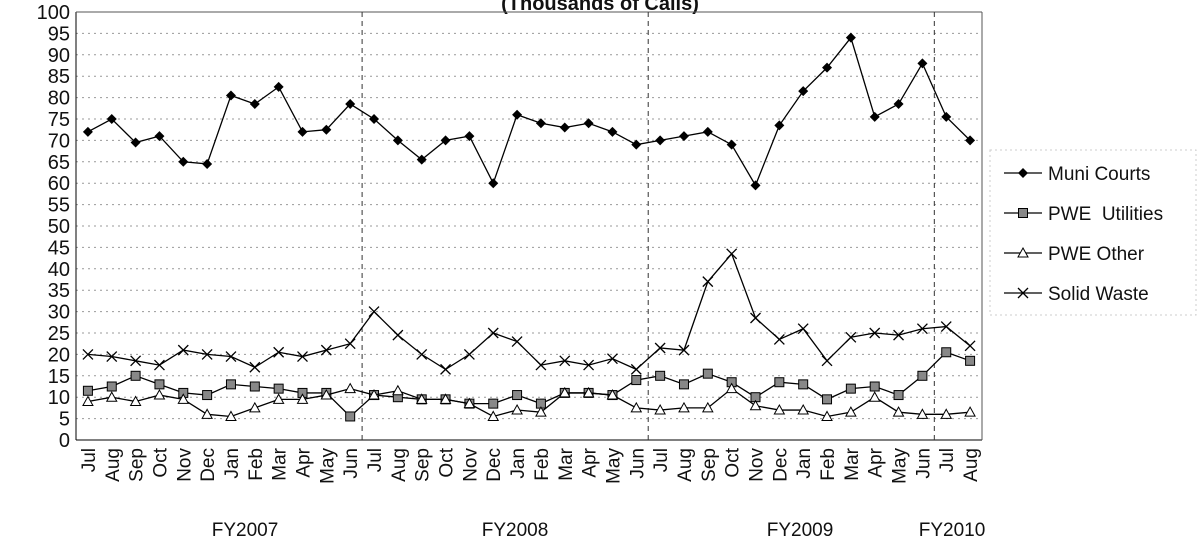 This screenshot has width=1198, height=559. Describe the element at coordinates (59, 141) in the screenshot. I see `y-tick-label: 70` at that location.